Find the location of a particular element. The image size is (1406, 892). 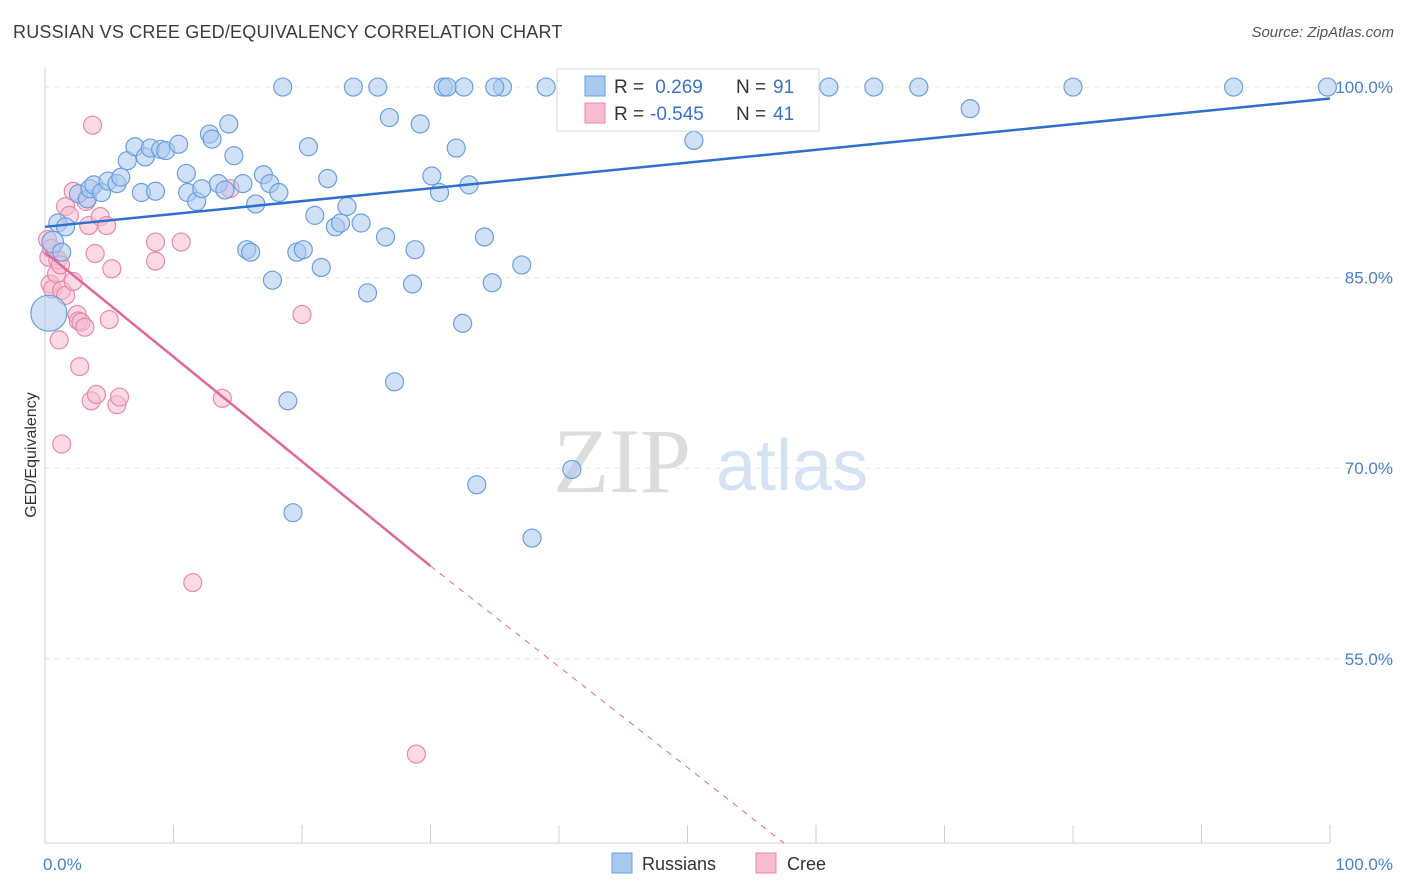

y-tick-label: 100.0% is located at coordinates (1364, 87).